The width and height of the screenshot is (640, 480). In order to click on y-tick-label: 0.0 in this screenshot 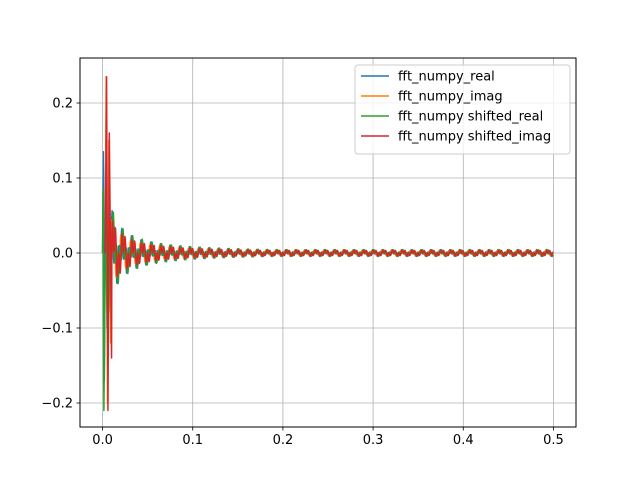, I will do `click(62, 254)`.